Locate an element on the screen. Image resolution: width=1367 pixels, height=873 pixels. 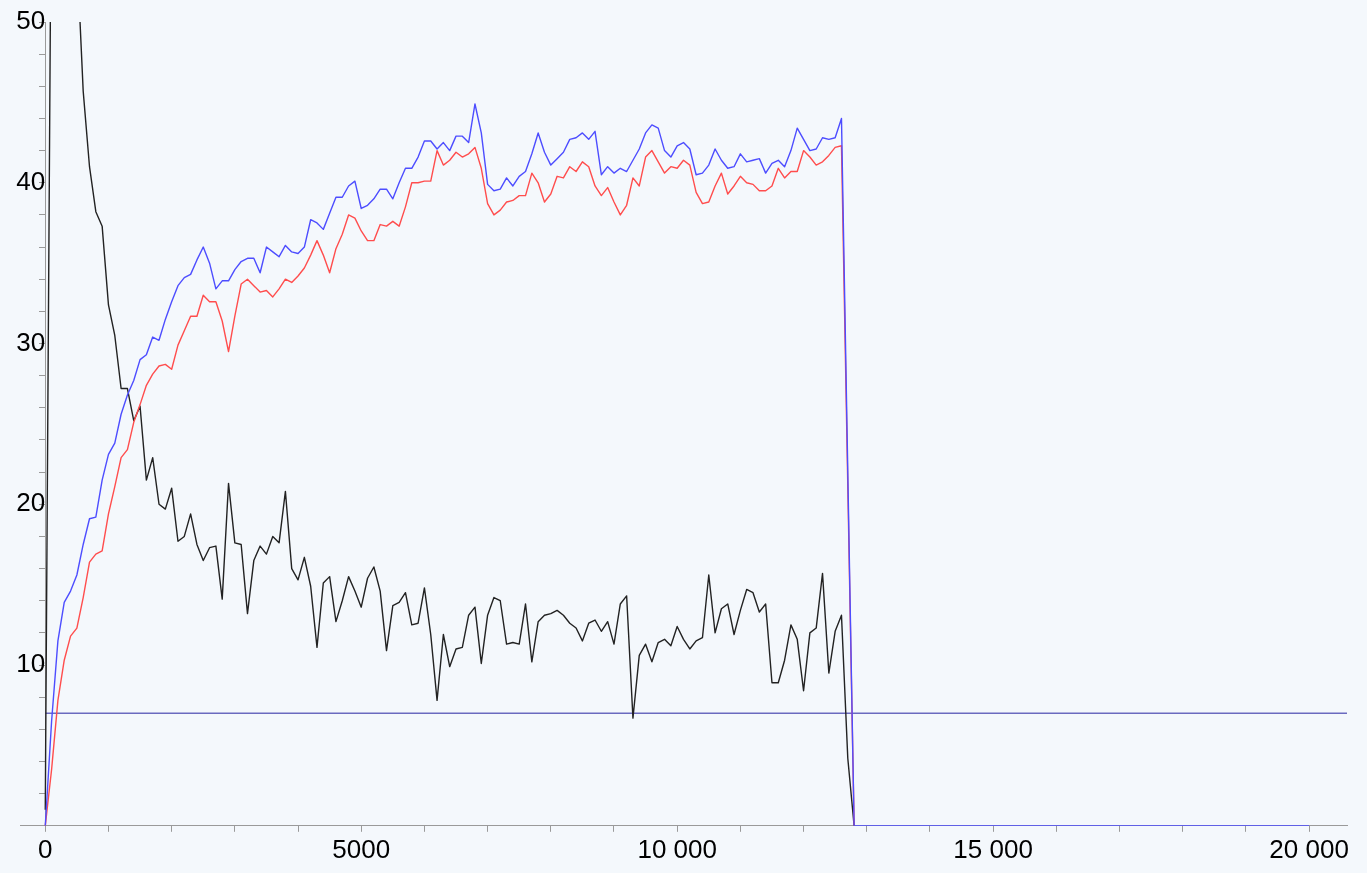
x-tick-label: 15 000 is located at coordinates (993, 848).